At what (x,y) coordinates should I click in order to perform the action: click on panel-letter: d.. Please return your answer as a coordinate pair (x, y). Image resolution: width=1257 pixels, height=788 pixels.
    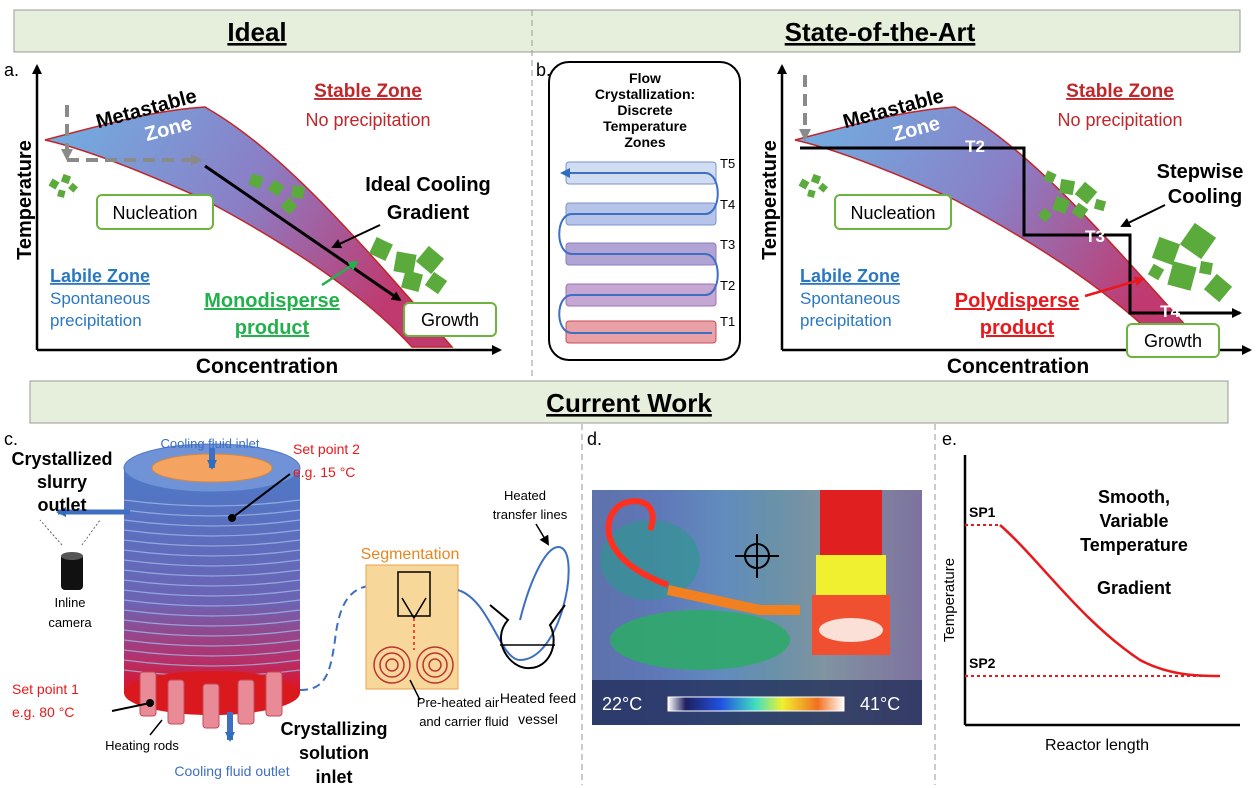
    Looking at the image, I should click on (594, 439).